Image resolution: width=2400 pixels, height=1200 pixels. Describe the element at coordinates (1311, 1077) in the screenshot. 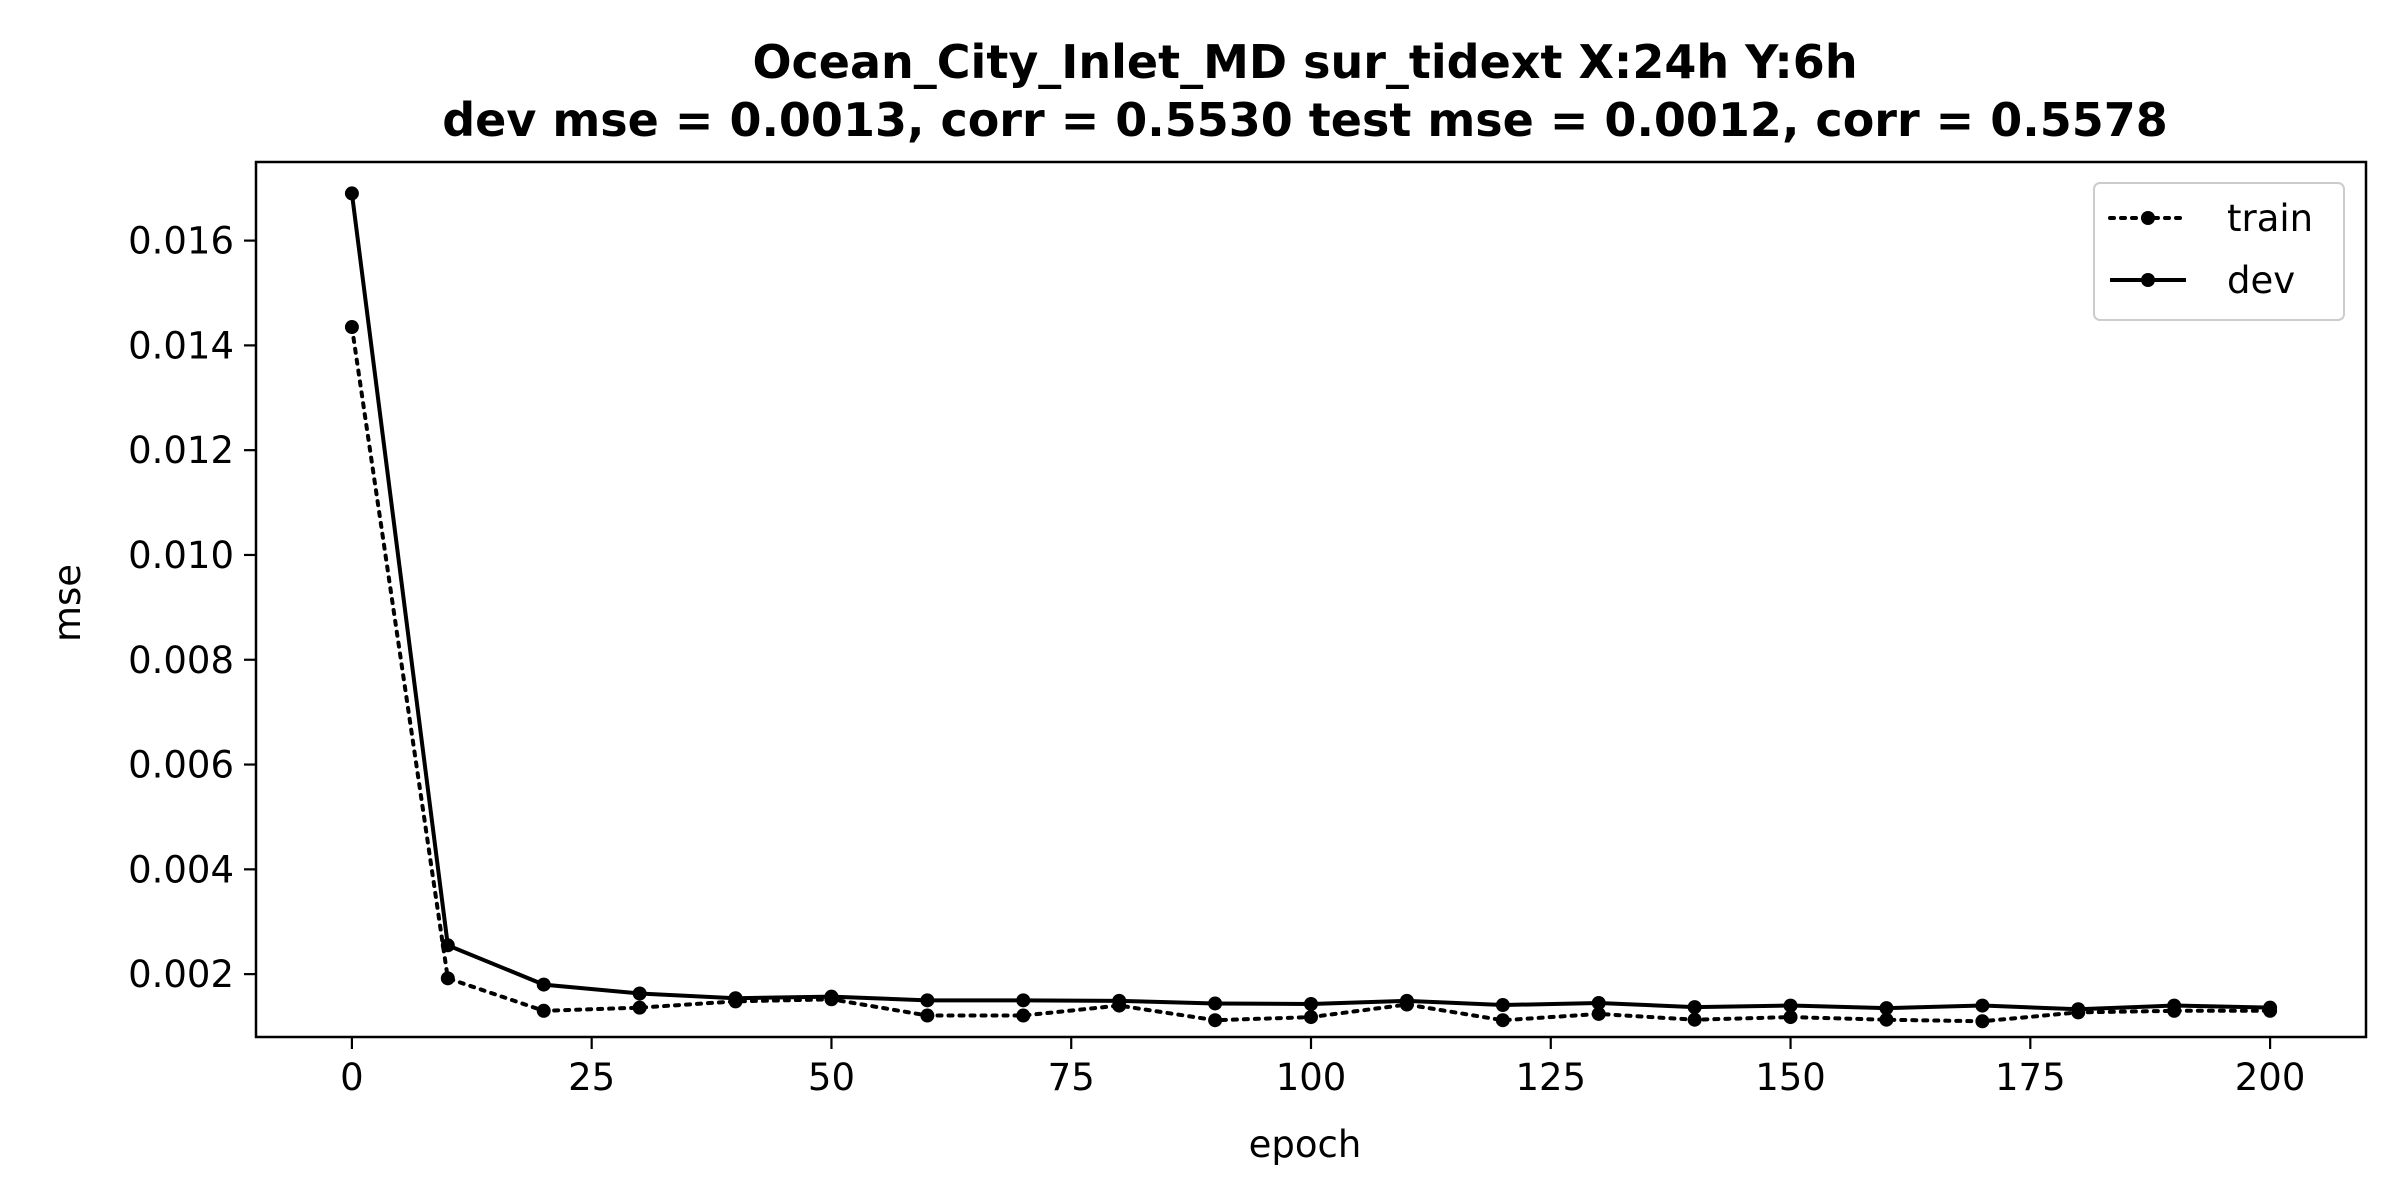

I see `x-tick-label: 100` at that location.